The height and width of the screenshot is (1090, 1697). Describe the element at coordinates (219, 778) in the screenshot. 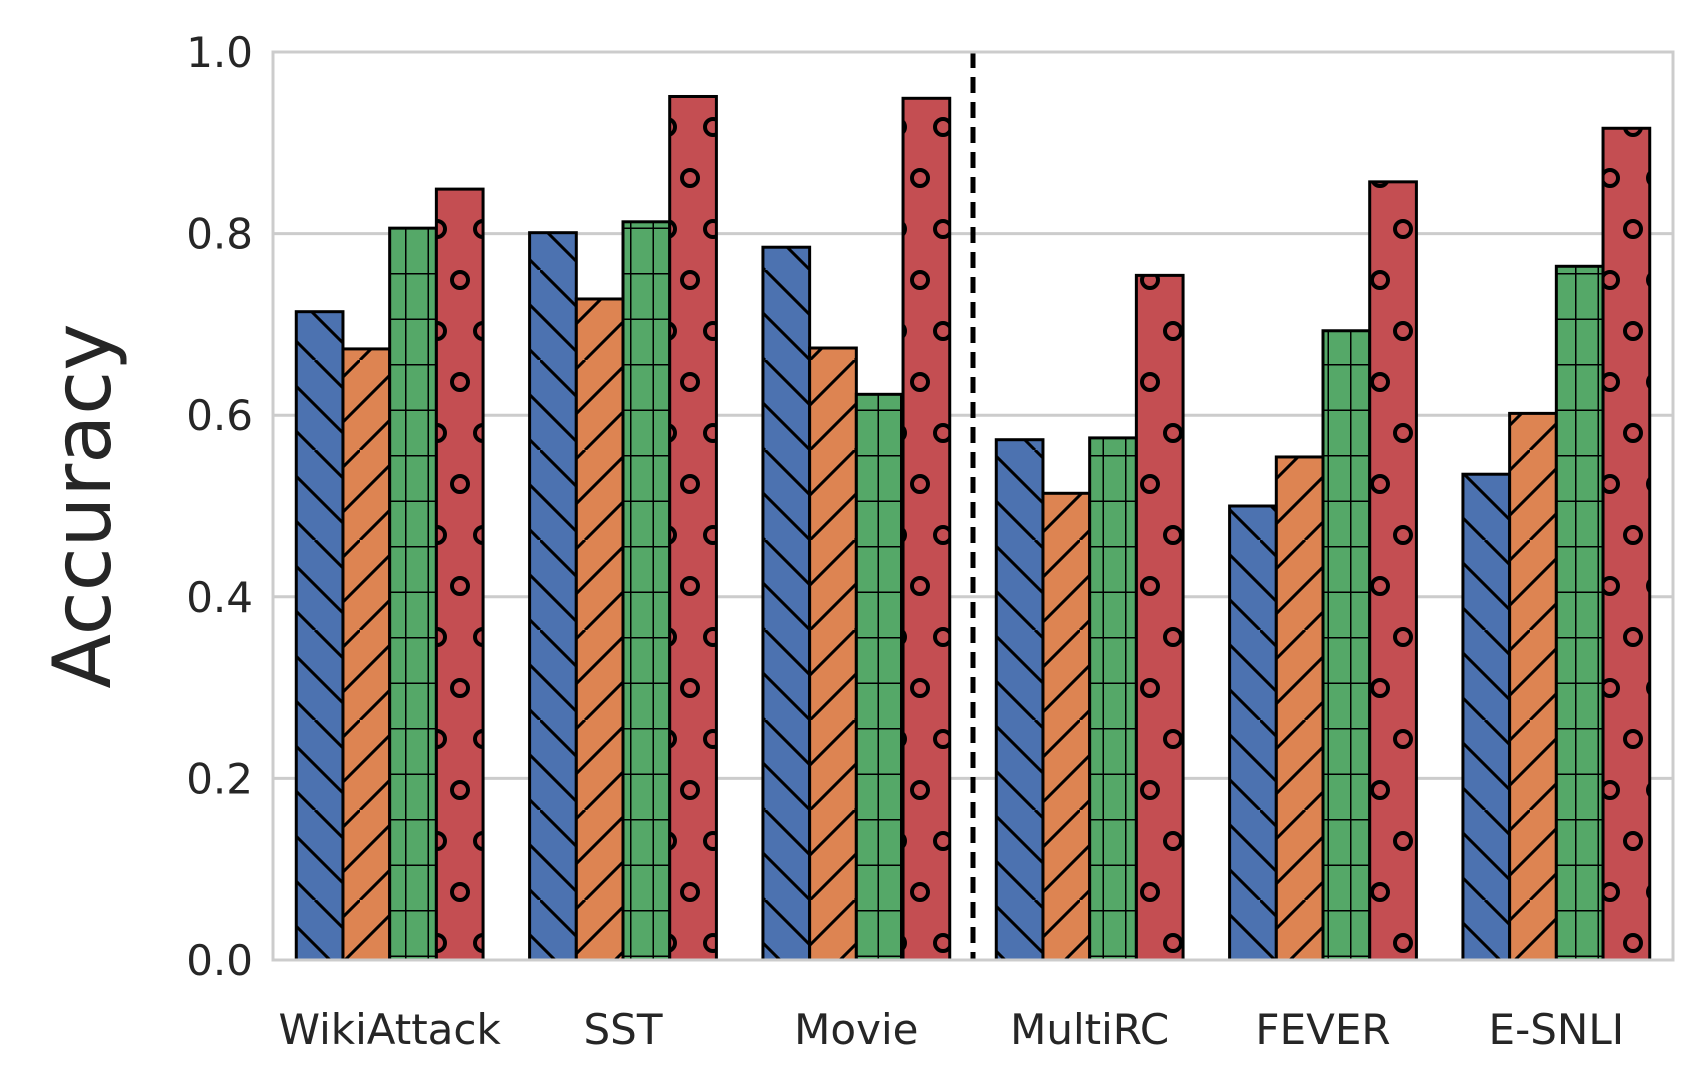

I see `y-tick-label: 0.2` at that location.